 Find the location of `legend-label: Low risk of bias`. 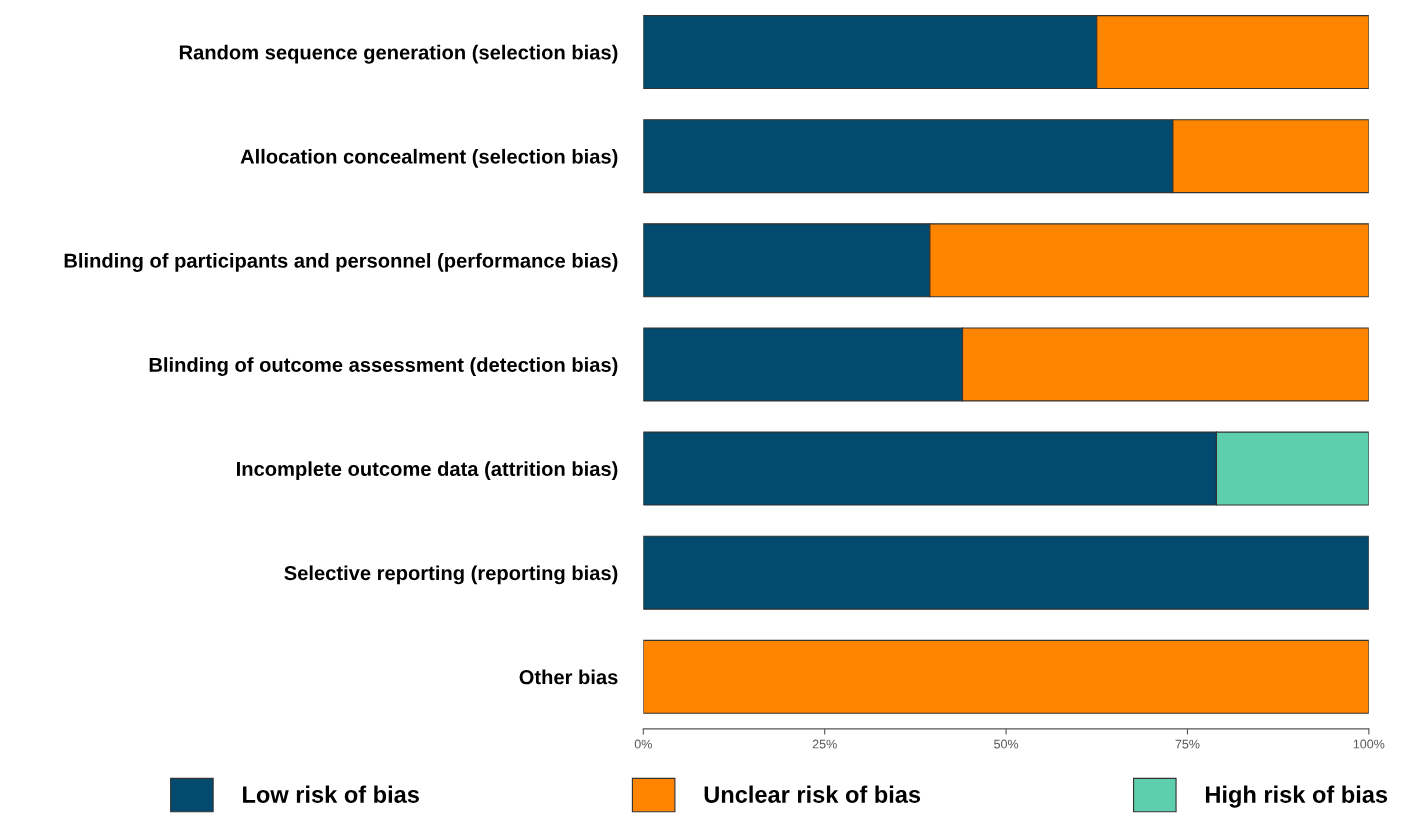

legend-label: Low risk of bias is located at coordinates (331, 794).